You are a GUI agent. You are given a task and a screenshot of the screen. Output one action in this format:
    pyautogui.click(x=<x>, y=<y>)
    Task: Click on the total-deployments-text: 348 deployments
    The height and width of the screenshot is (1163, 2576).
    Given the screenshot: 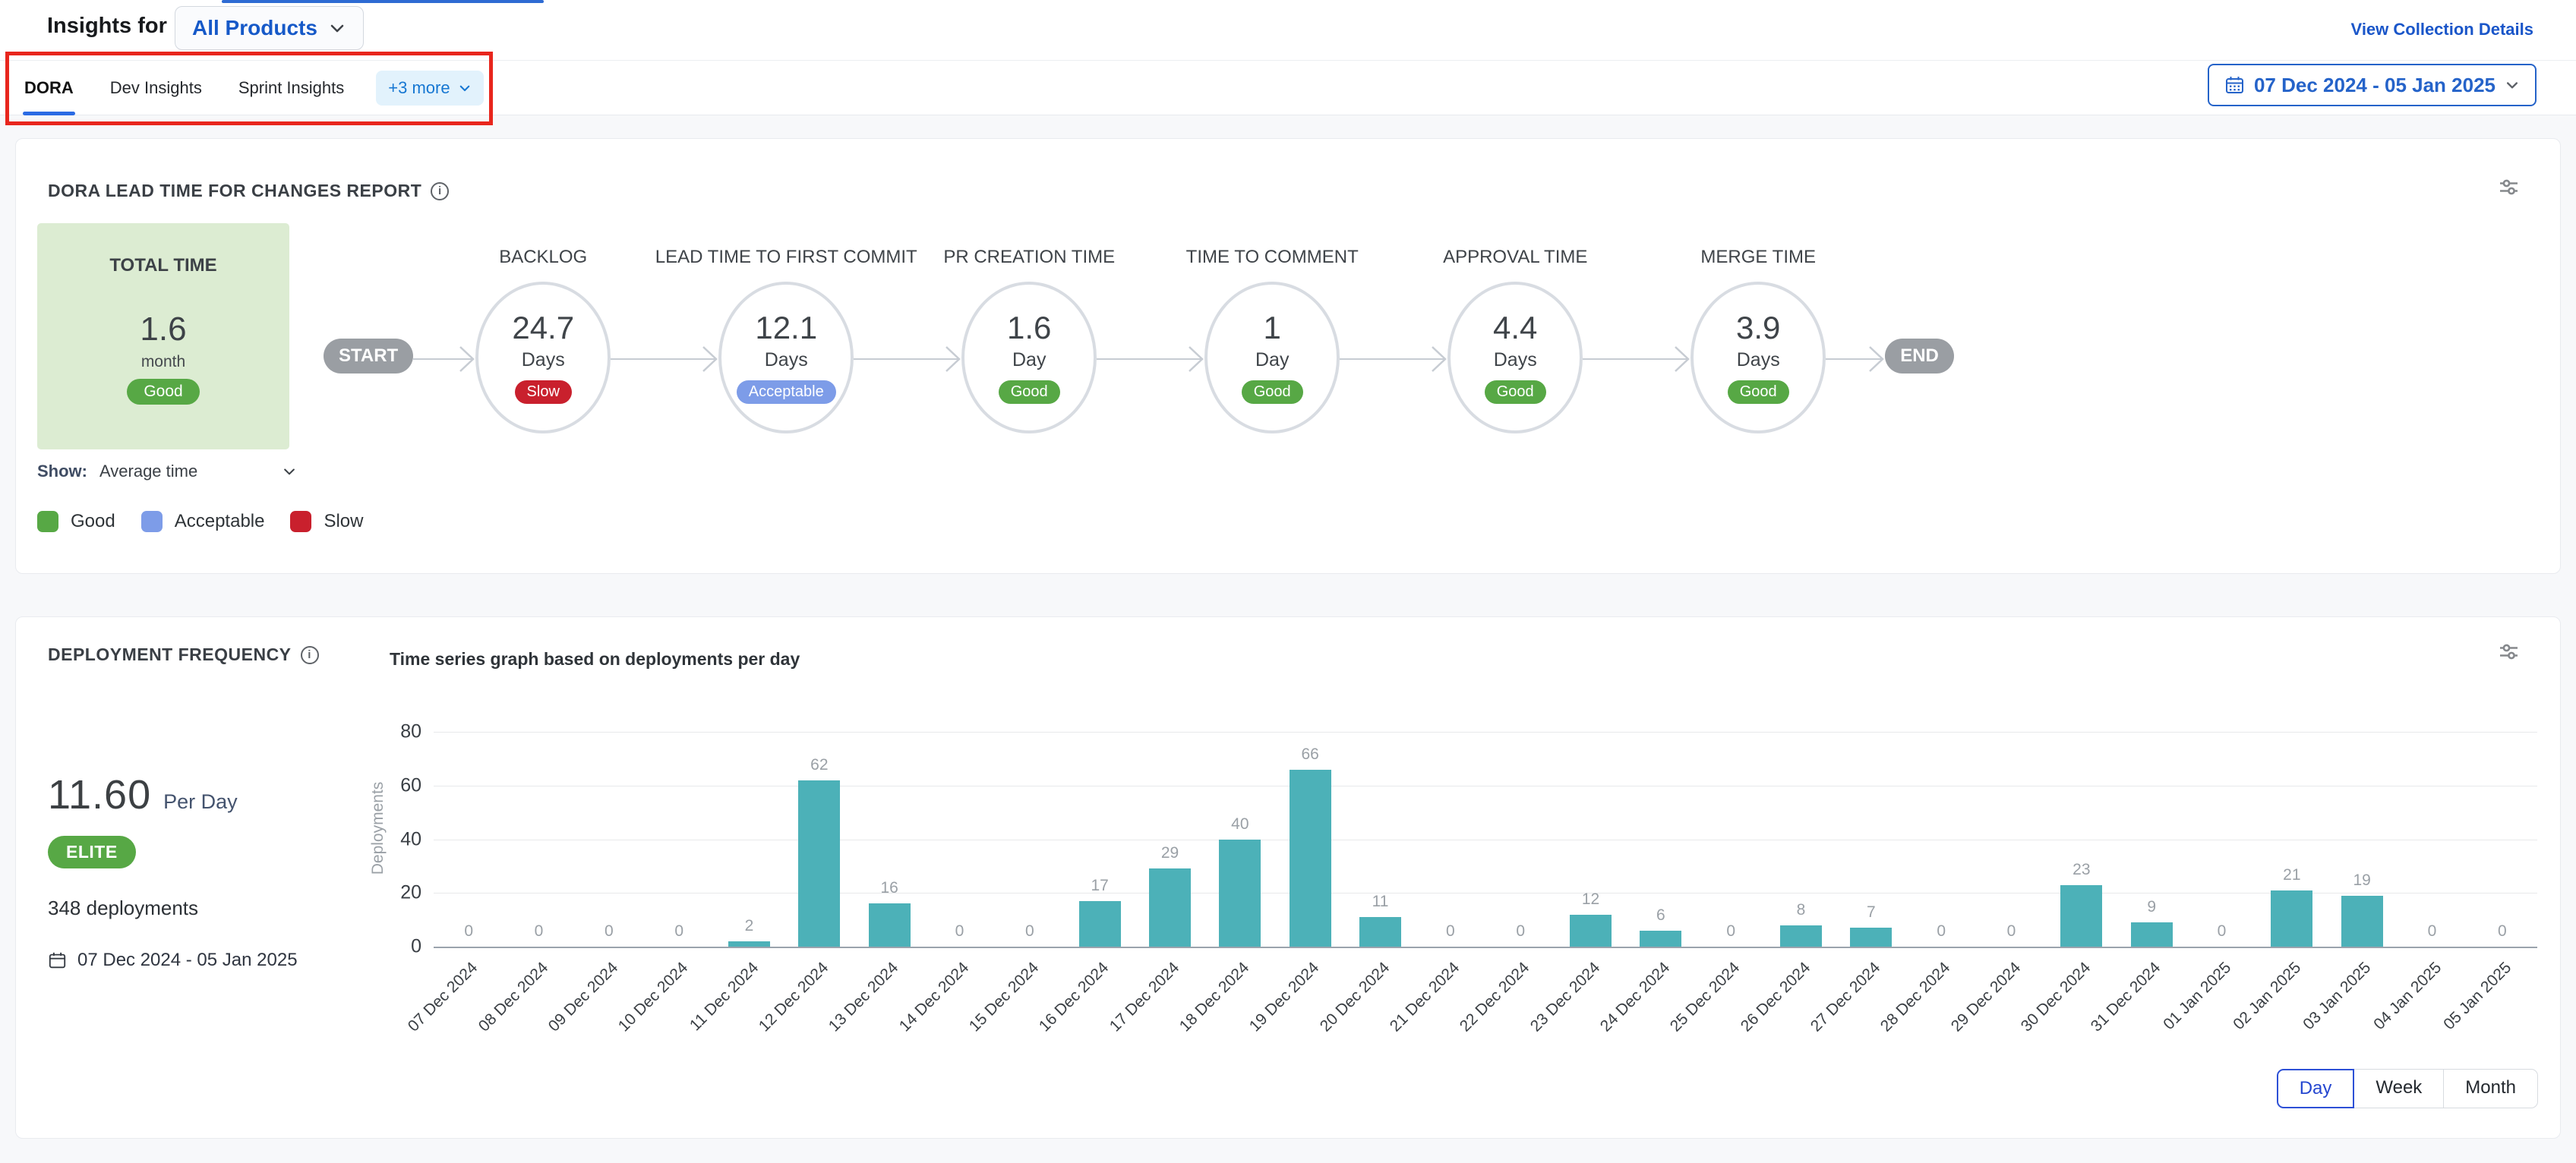 What is the action you would take?
    pyautogui.click(x=123, y=908)
    